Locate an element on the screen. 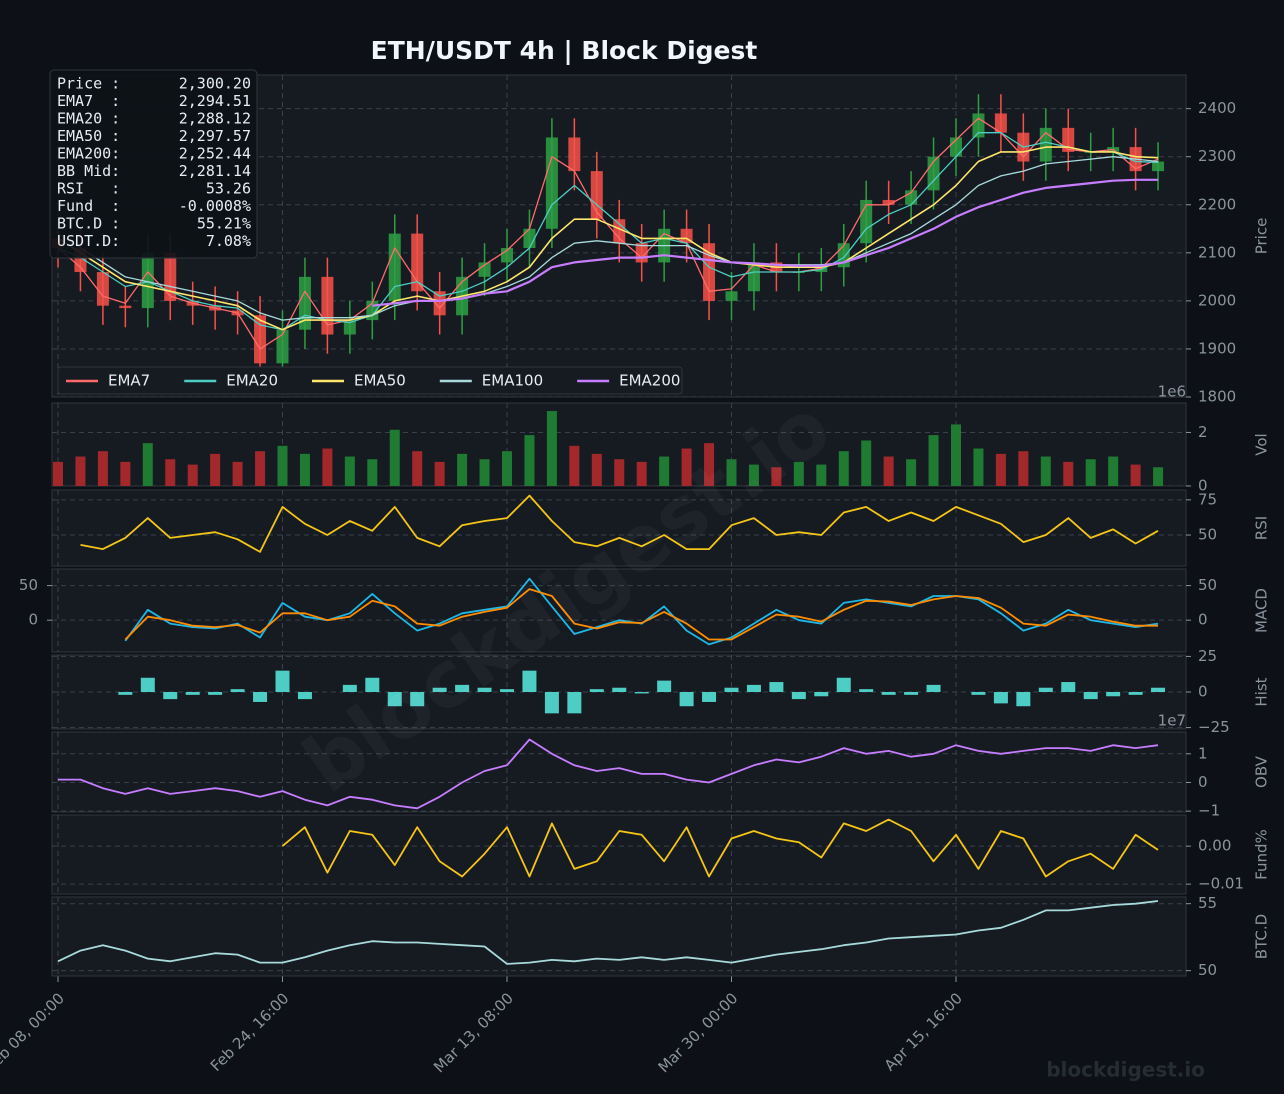 This screenshot has width=1284, height=1094. legend: EMA7 EMA20 EMA50 EMA100 EMA200 is located at coordinates (370, 380).